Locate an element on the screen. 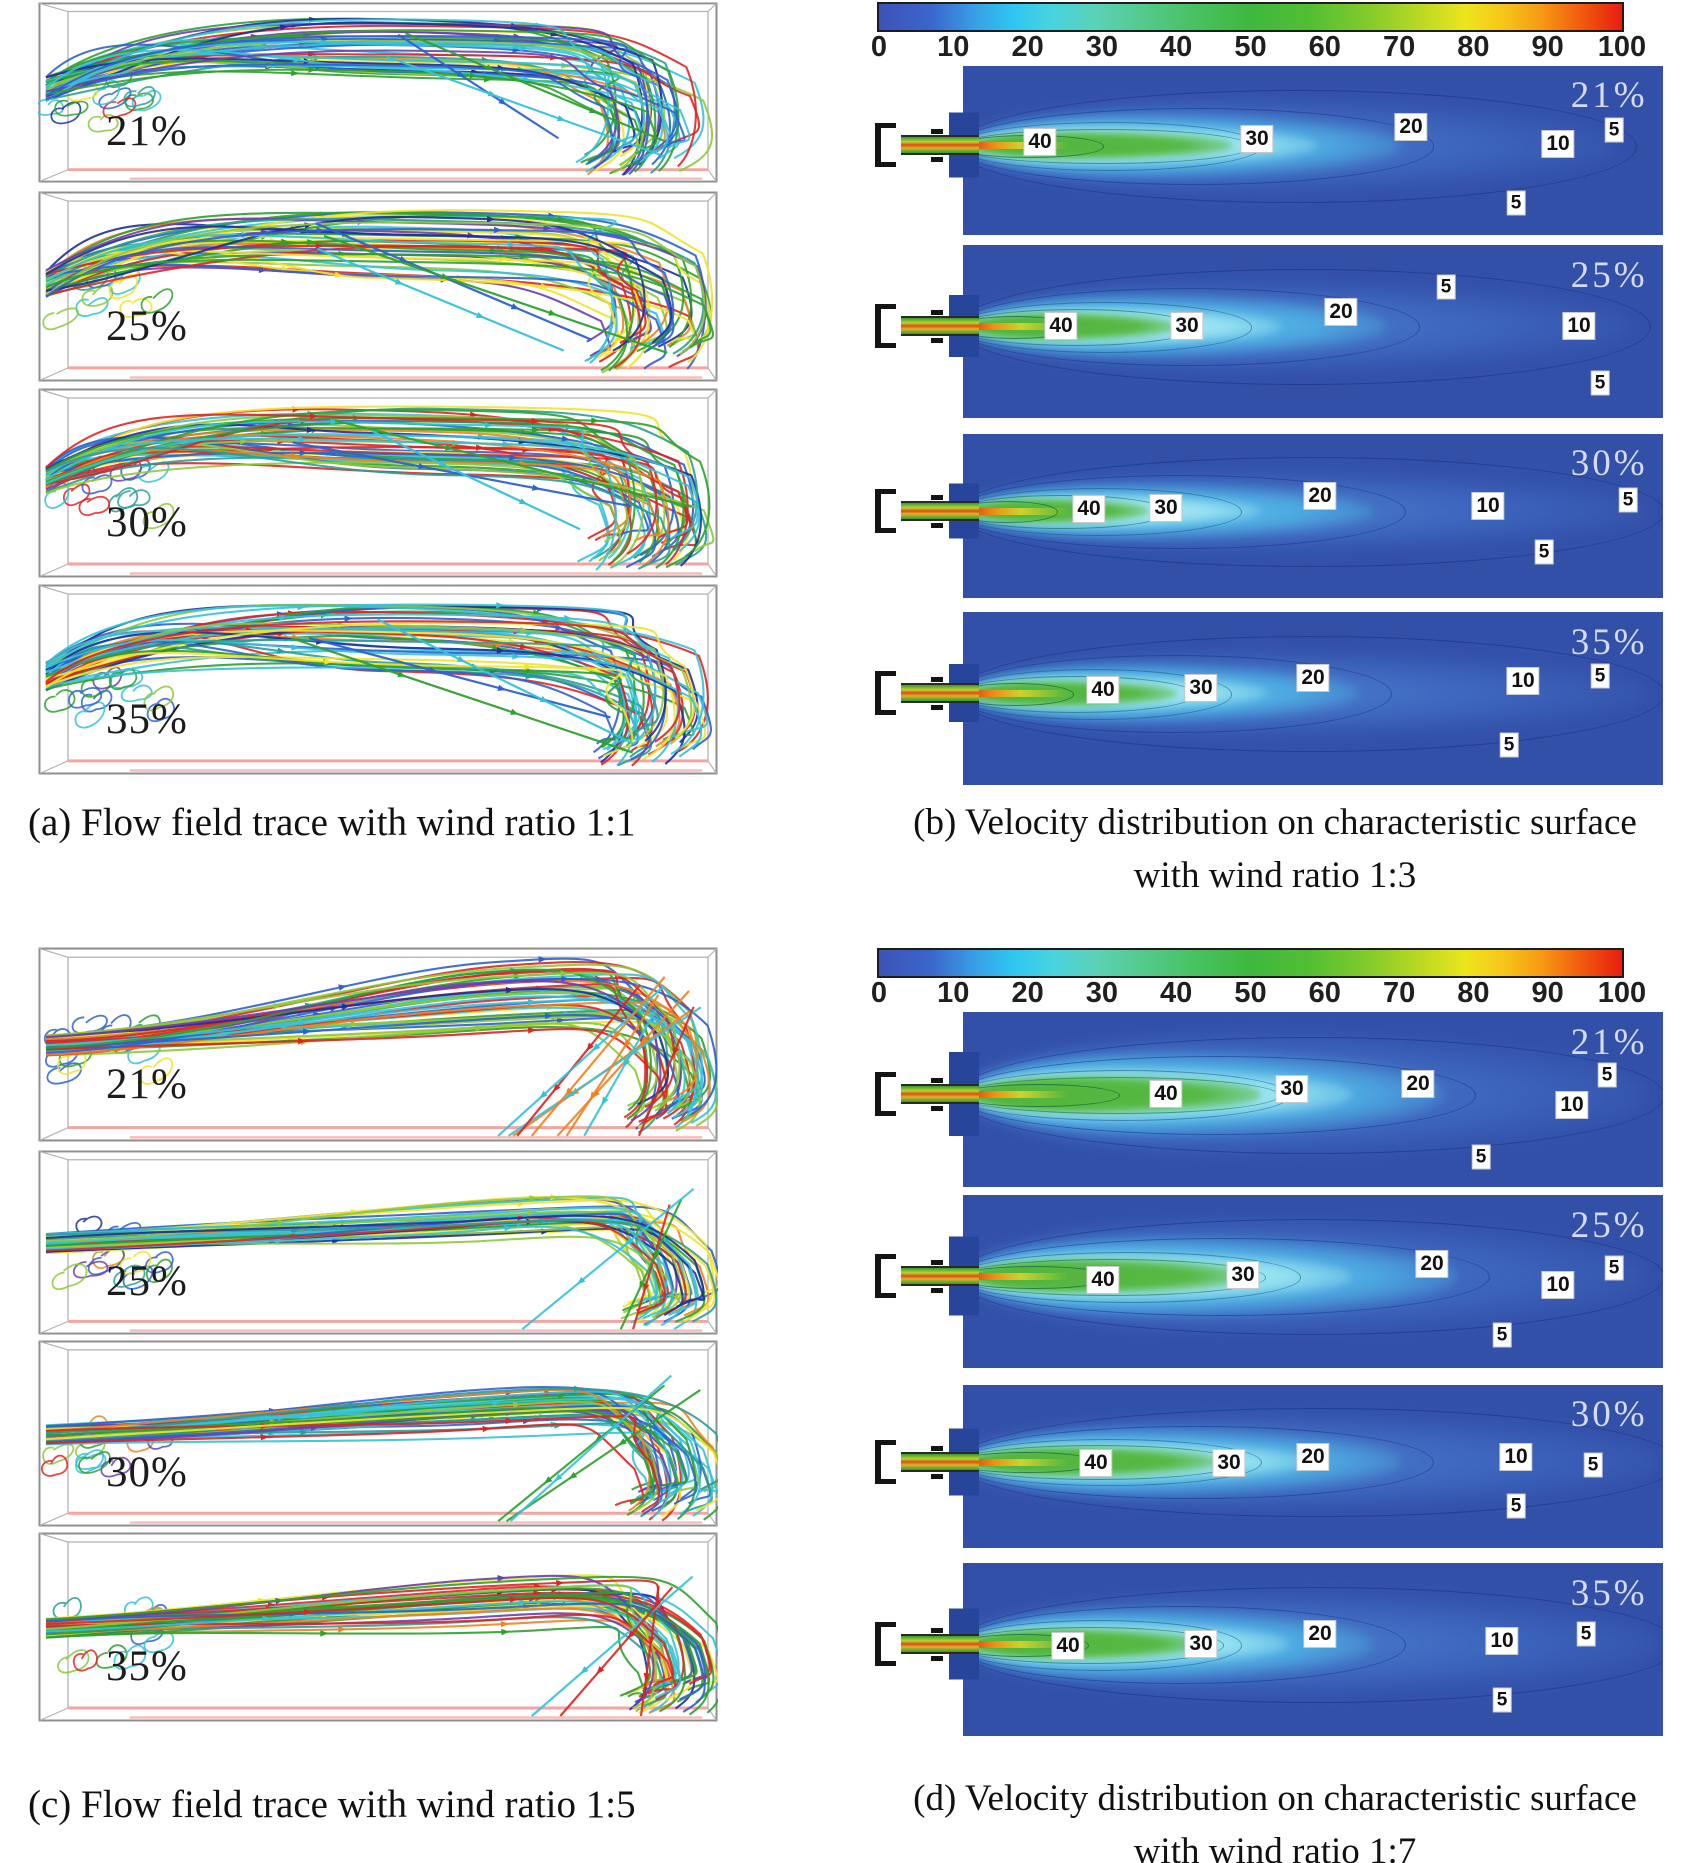  contour-level-label: 30 is located at coordinates (1166, 507).